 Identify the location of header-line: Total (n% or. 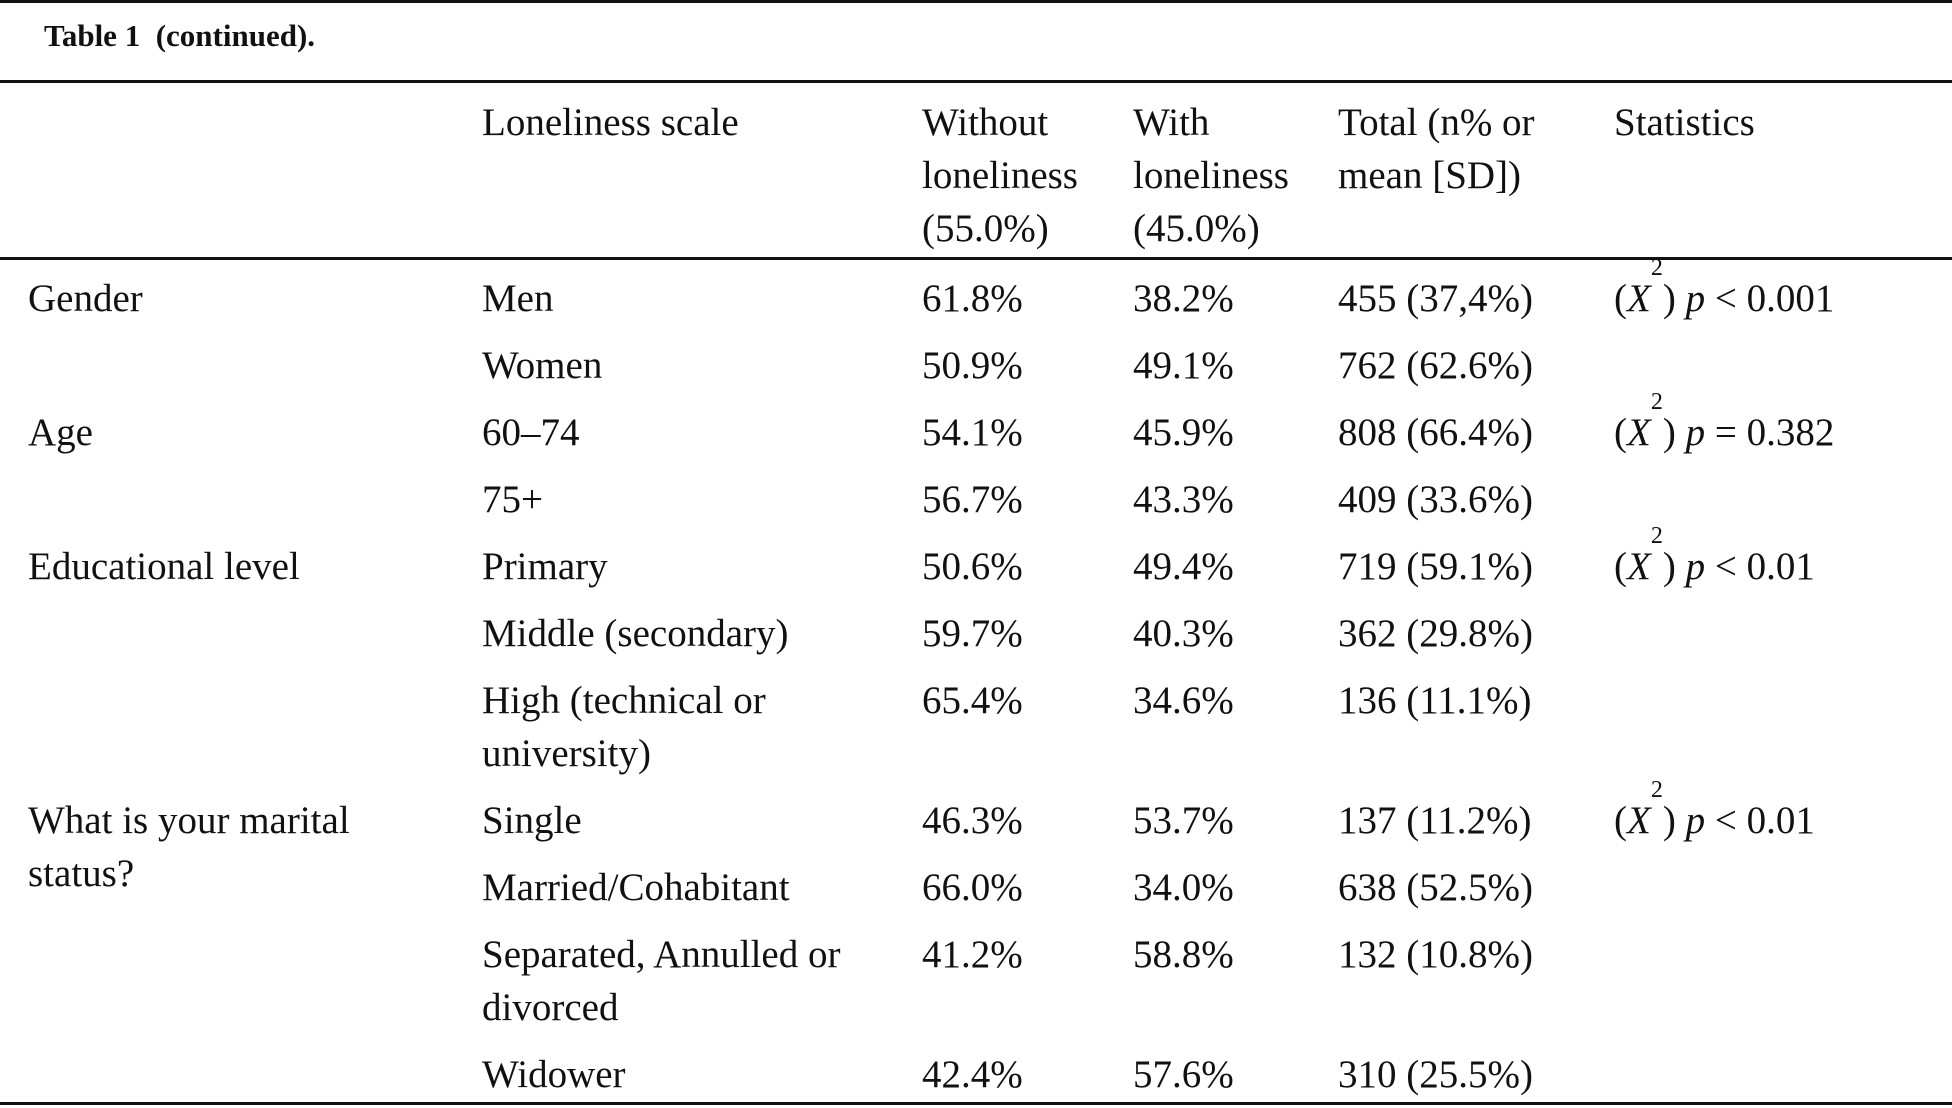
(1436, 122).